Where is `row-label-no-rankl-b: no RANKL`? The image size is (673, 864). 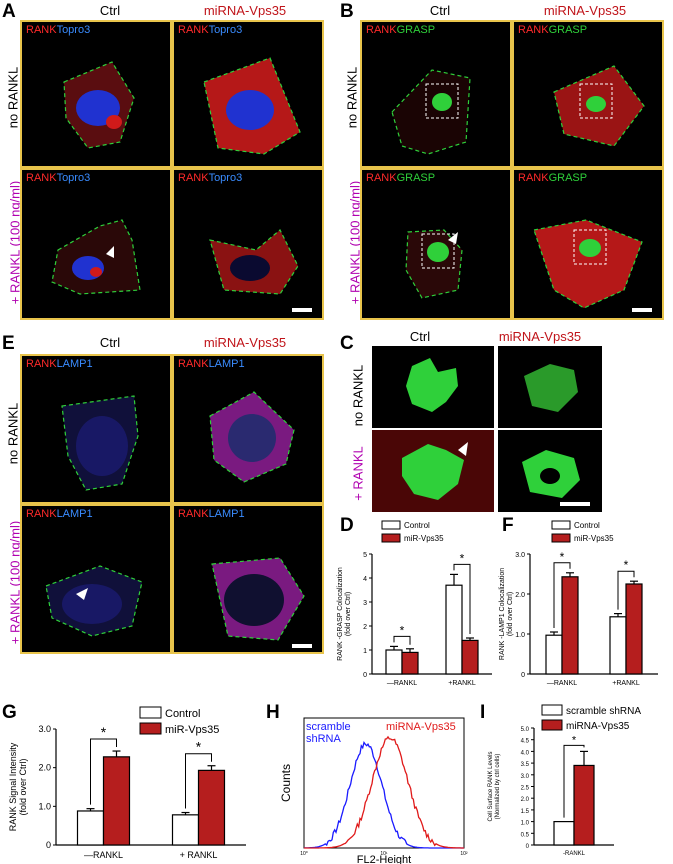 row-label-no-rankl-b: no RANKL is located at coordinates (352, 97).